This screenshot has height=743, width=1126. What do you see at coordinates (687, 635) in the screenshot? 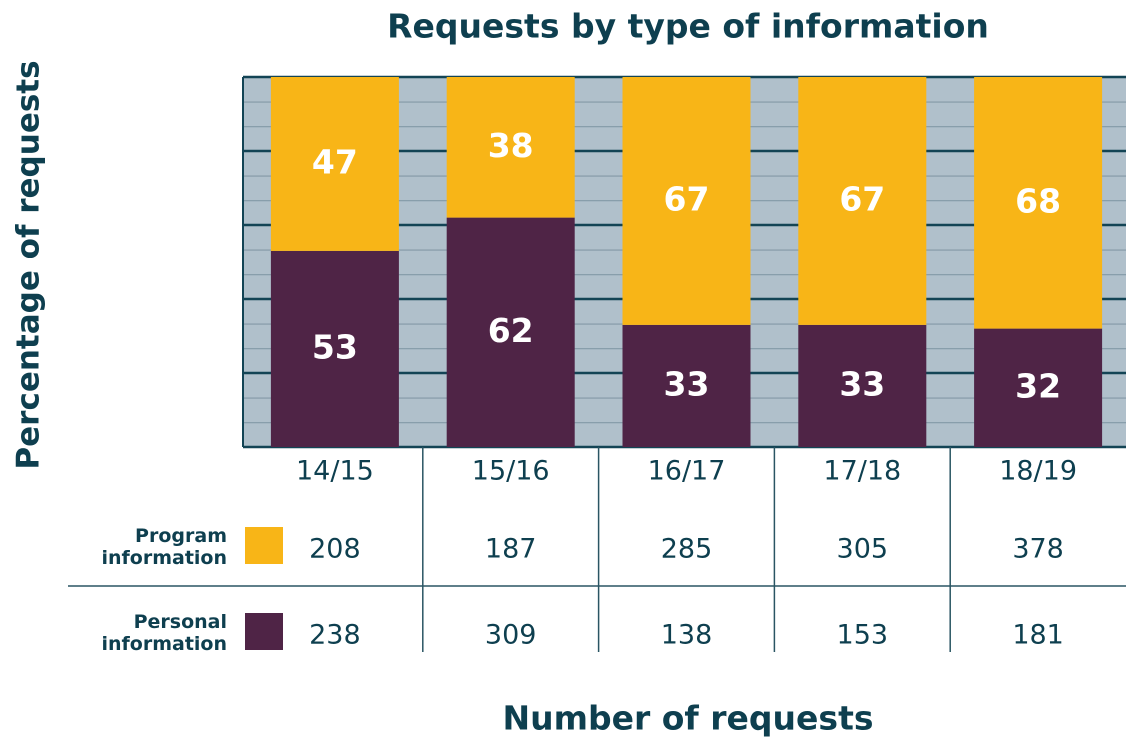
I see `table-cell: 138` at bounding box center [687, 635].